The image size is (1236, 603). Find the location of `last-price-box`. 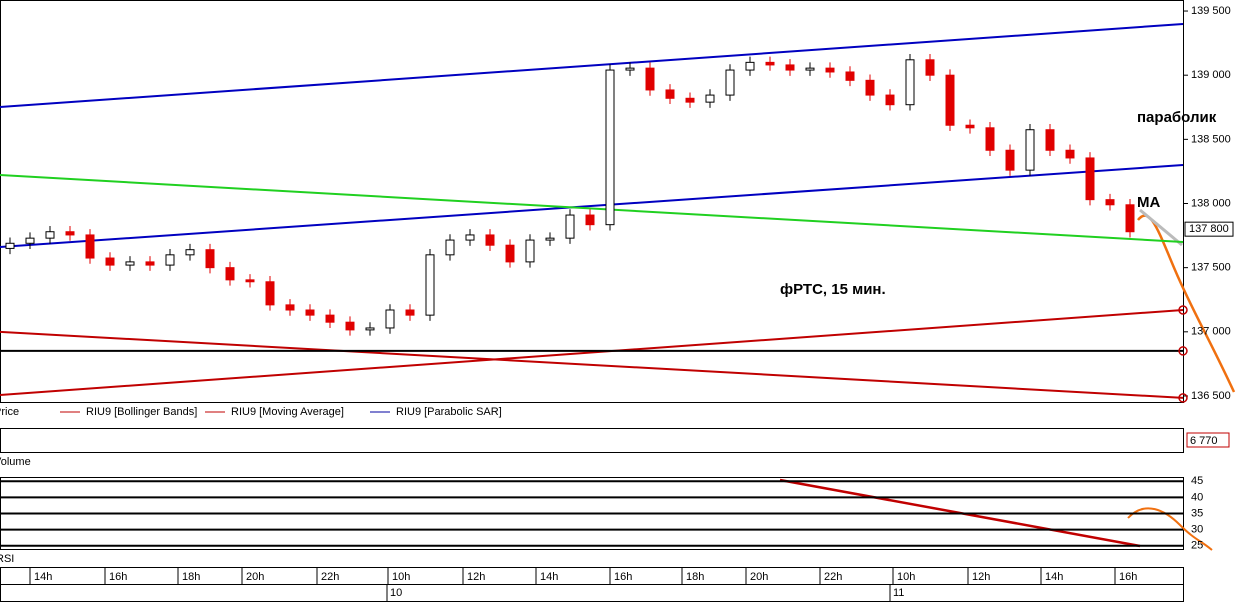

last-price-box is located at coordinates (1209, 229).